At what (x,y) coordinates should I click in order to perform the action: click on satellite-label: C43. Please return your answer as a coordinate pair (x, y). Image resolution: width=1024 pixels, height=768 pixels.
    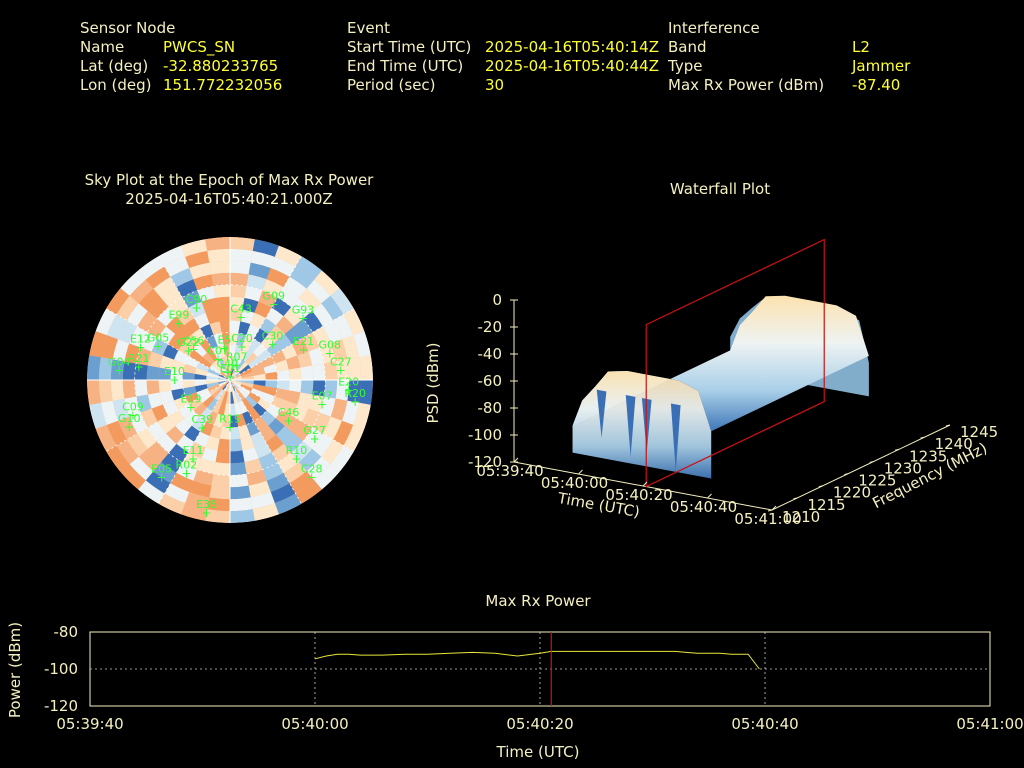
    Looking at the image, I should click on (241, 308).